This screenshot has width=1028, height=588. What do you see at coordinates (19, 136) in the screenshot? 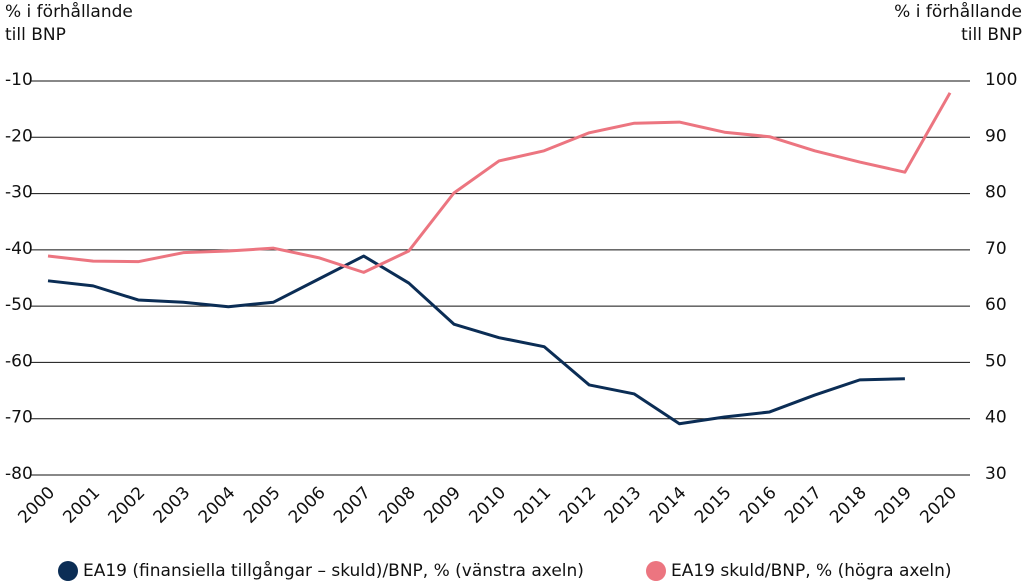
I see `y-tick-label: -20` at bounding box center [19, 136].